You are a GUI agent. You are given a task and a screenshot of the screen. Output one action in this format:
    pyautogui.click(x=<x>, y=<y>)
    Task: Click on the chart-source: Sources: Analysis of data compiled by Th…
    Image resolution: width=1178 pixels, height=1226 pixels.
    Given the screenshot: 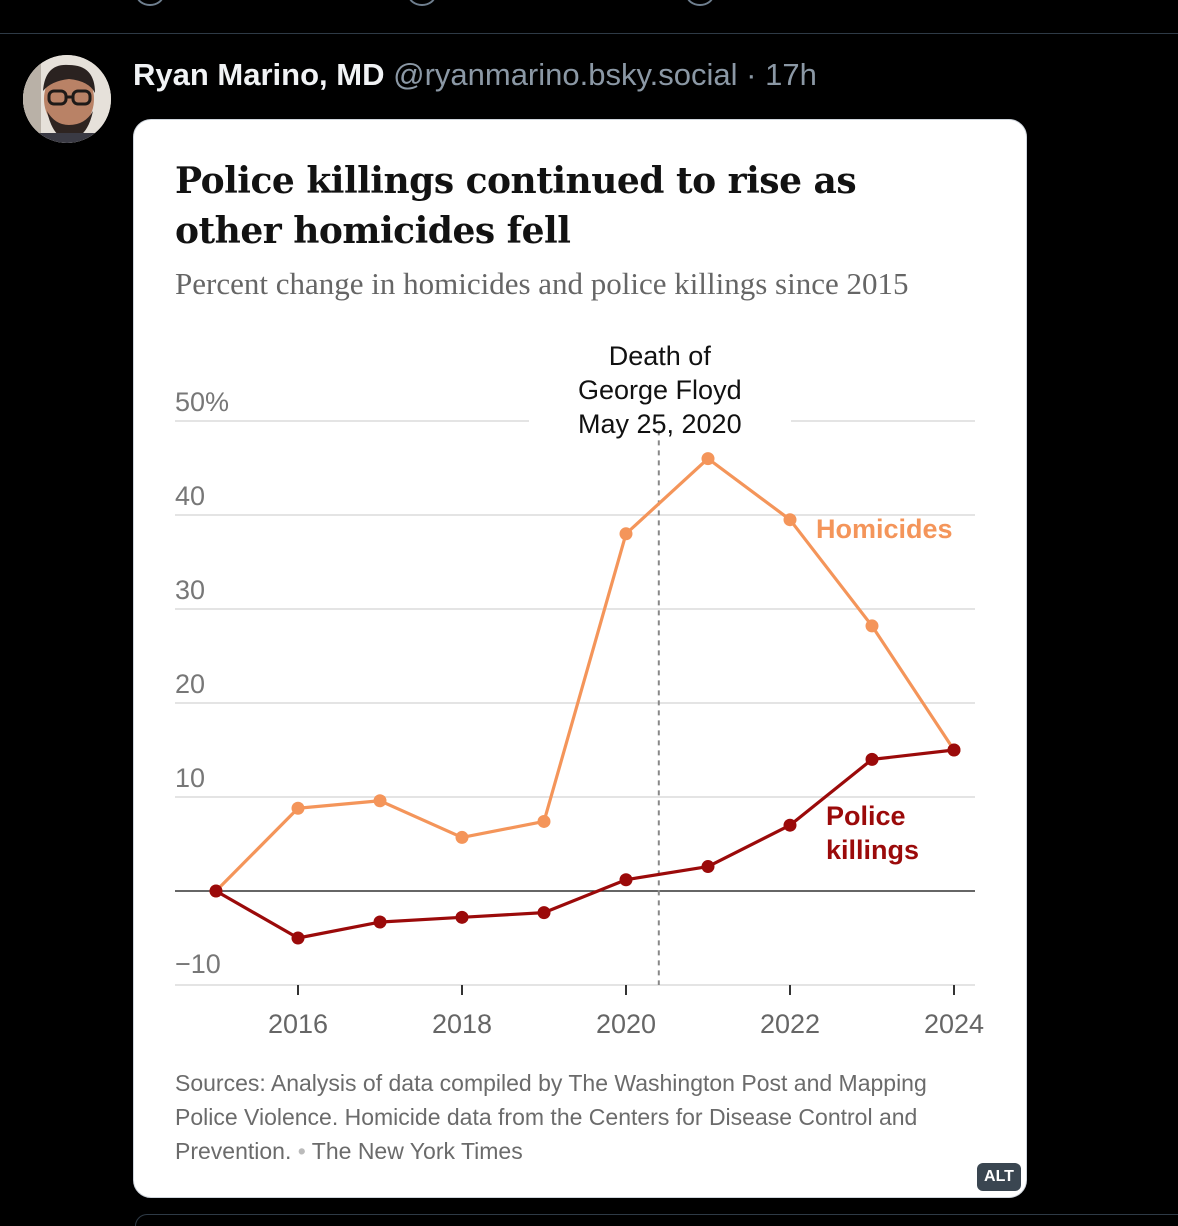 What is the action you would take?
    pyautogui.click(x=575, y=1117)
    